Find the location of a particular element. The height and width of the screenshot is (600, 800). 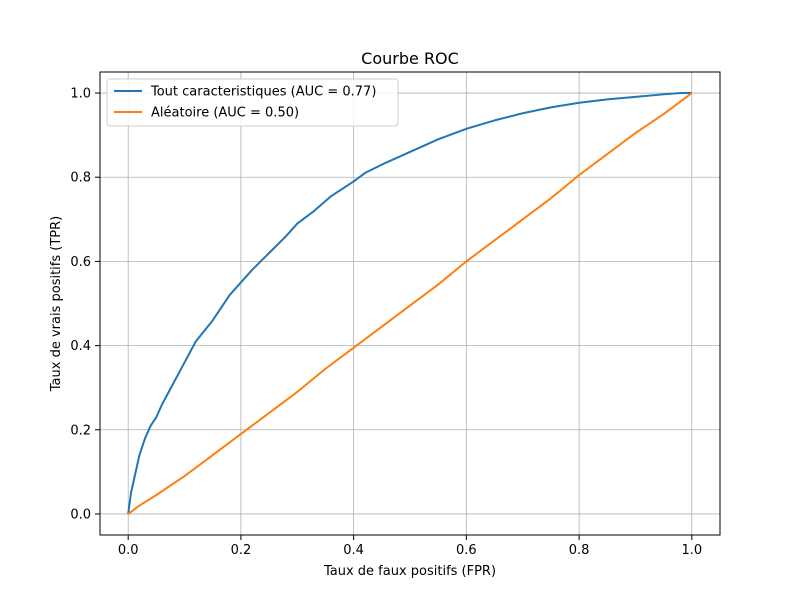

x-tick-label: 0.6 is located at coordinates (466, 550).